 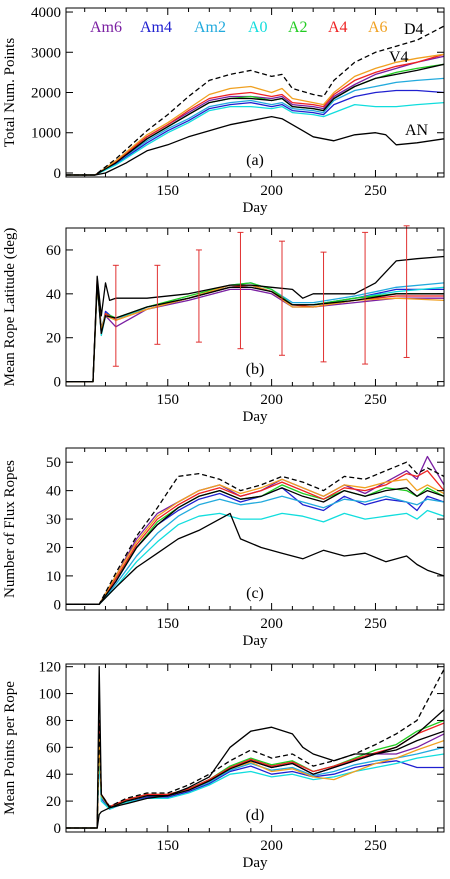 I want to click on y-tick-label: 50, so click(x=53, y=463).